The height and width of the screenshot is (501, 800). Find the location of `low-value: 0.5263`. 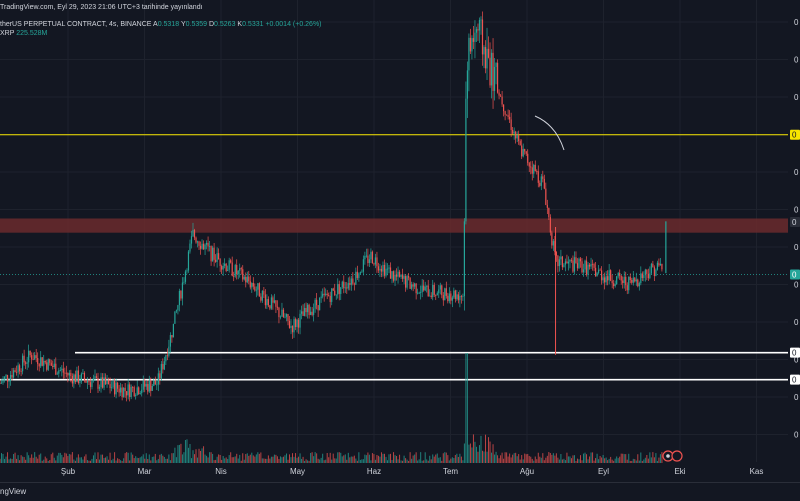

low-value: 0.5263 is located at coordinates (225, 24).